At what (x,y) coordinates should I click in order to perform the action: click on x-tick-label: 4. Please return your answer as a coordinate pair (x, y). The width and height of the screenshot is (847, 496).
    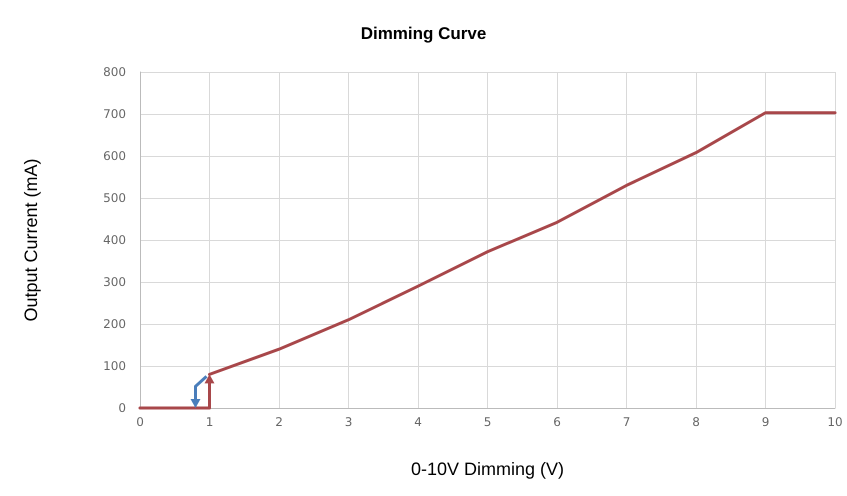
    Looking at the image, I should click on (418, 422).